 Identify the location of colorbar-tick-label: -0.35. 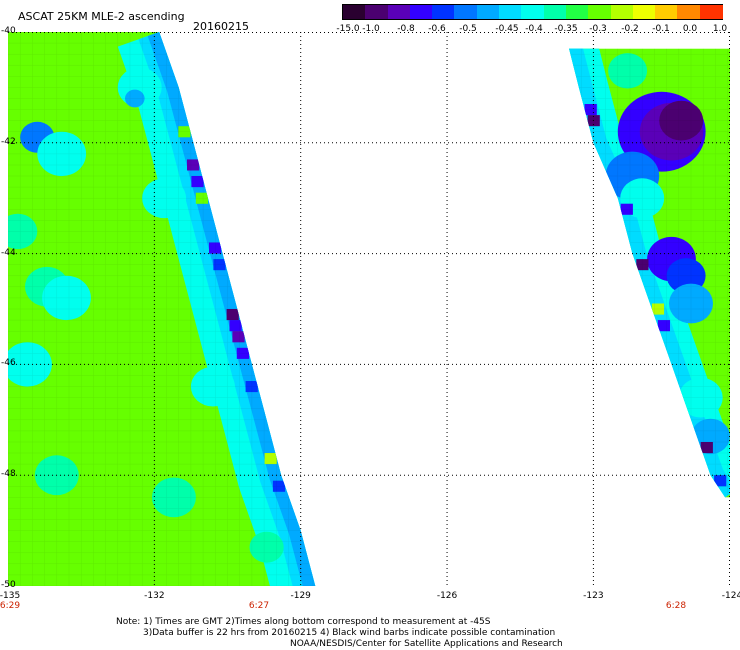
(566, 29).